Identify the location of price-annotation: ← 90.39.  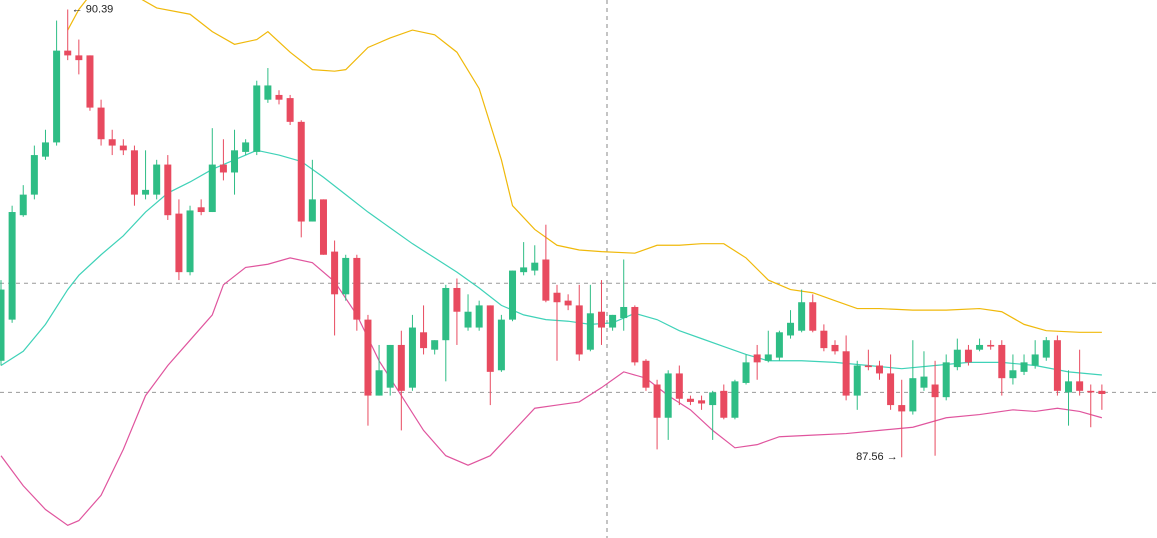
(93, 9).